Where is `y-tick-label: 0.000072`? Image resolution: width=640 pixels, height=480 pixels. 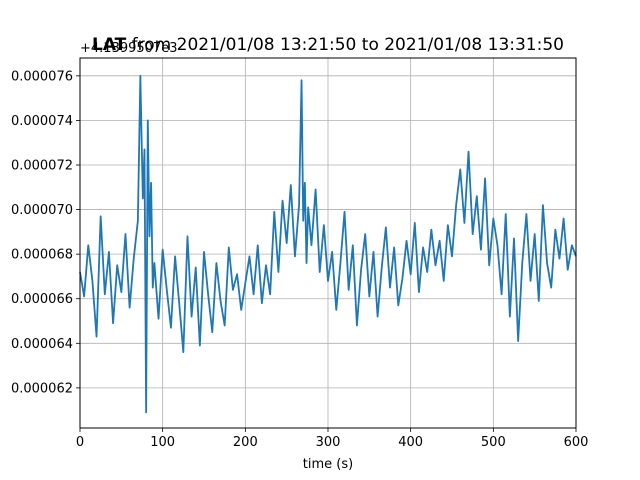 y-tick-label: 0.000072 is located at coordinates (42, 165).